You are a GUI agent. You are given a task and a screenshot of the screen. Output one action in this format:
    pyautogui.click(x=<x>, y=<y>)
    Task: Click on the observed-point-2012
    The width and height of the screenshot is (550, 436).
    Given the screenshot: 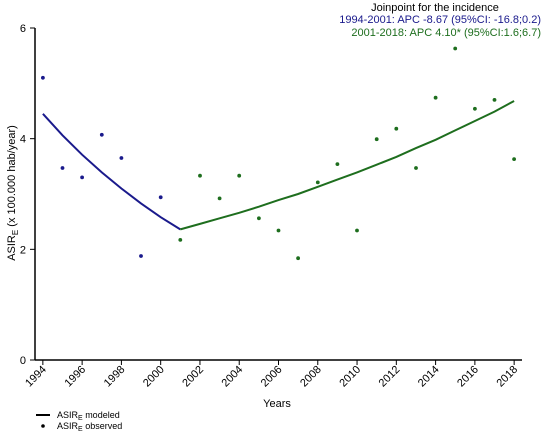 What is the action you would take?
    pyautogui.click(x=396, y=128)
    